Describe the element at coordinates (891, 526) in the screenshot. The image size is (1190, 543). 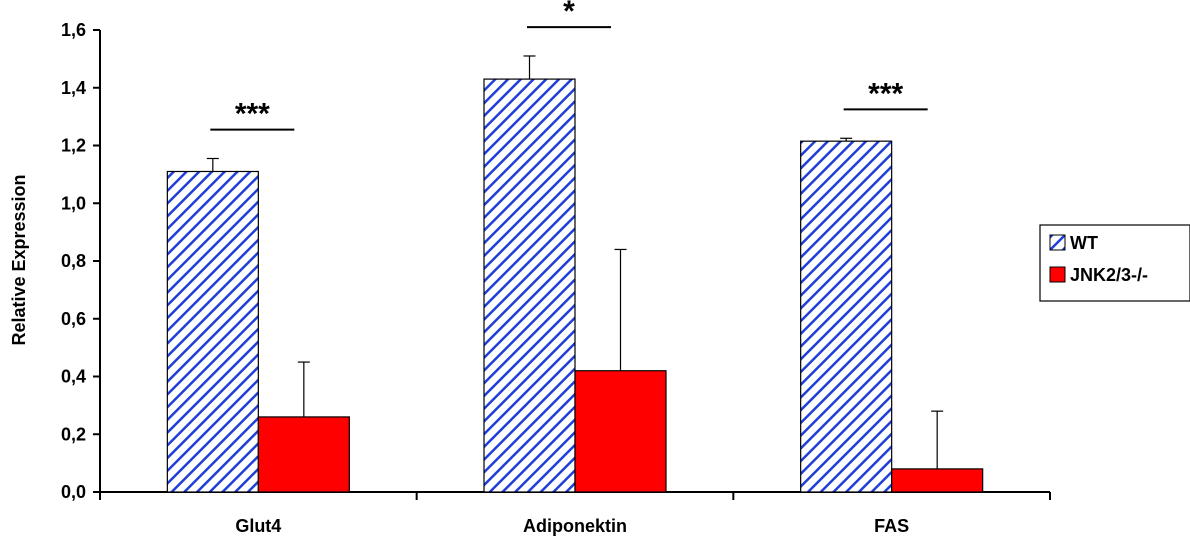
I see `category-label: FAS` at that location.